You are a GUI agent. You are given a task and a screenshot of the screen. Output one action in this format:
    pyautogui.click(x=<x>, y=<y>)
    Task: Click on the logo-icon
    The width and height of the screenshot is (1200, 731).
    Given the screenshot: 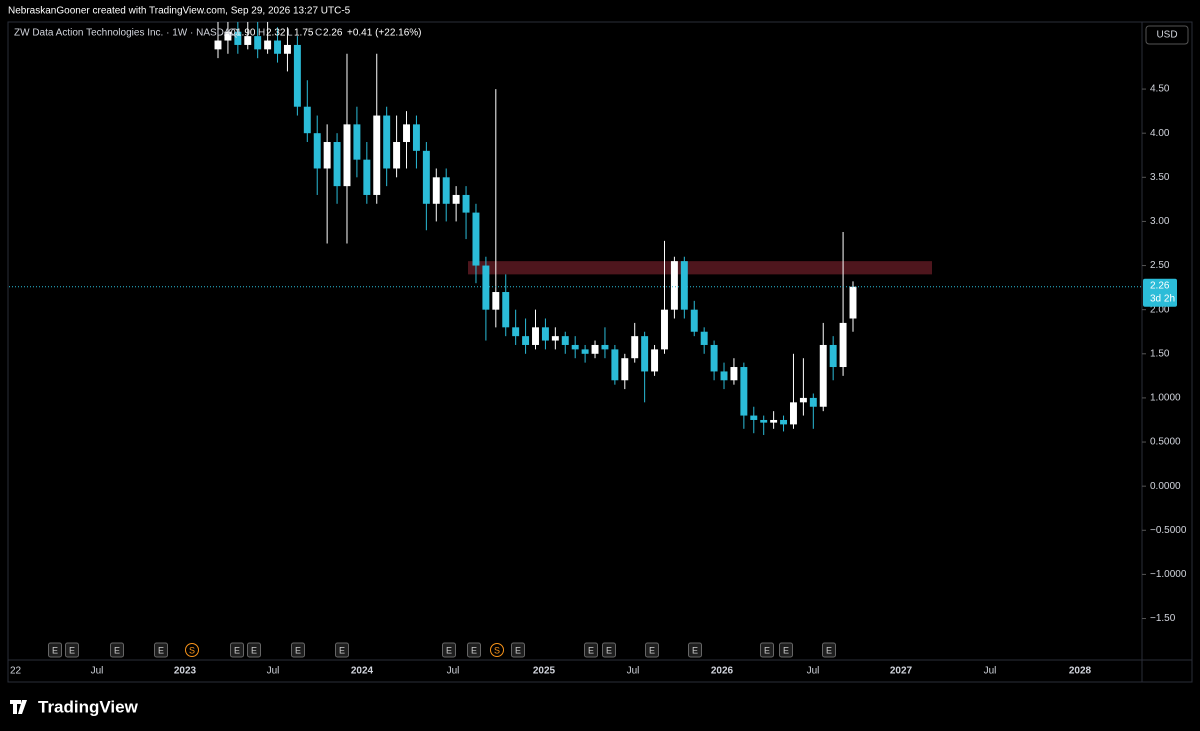 What is the action you would take?
    pyautogui.click(x=18, y=707)
    